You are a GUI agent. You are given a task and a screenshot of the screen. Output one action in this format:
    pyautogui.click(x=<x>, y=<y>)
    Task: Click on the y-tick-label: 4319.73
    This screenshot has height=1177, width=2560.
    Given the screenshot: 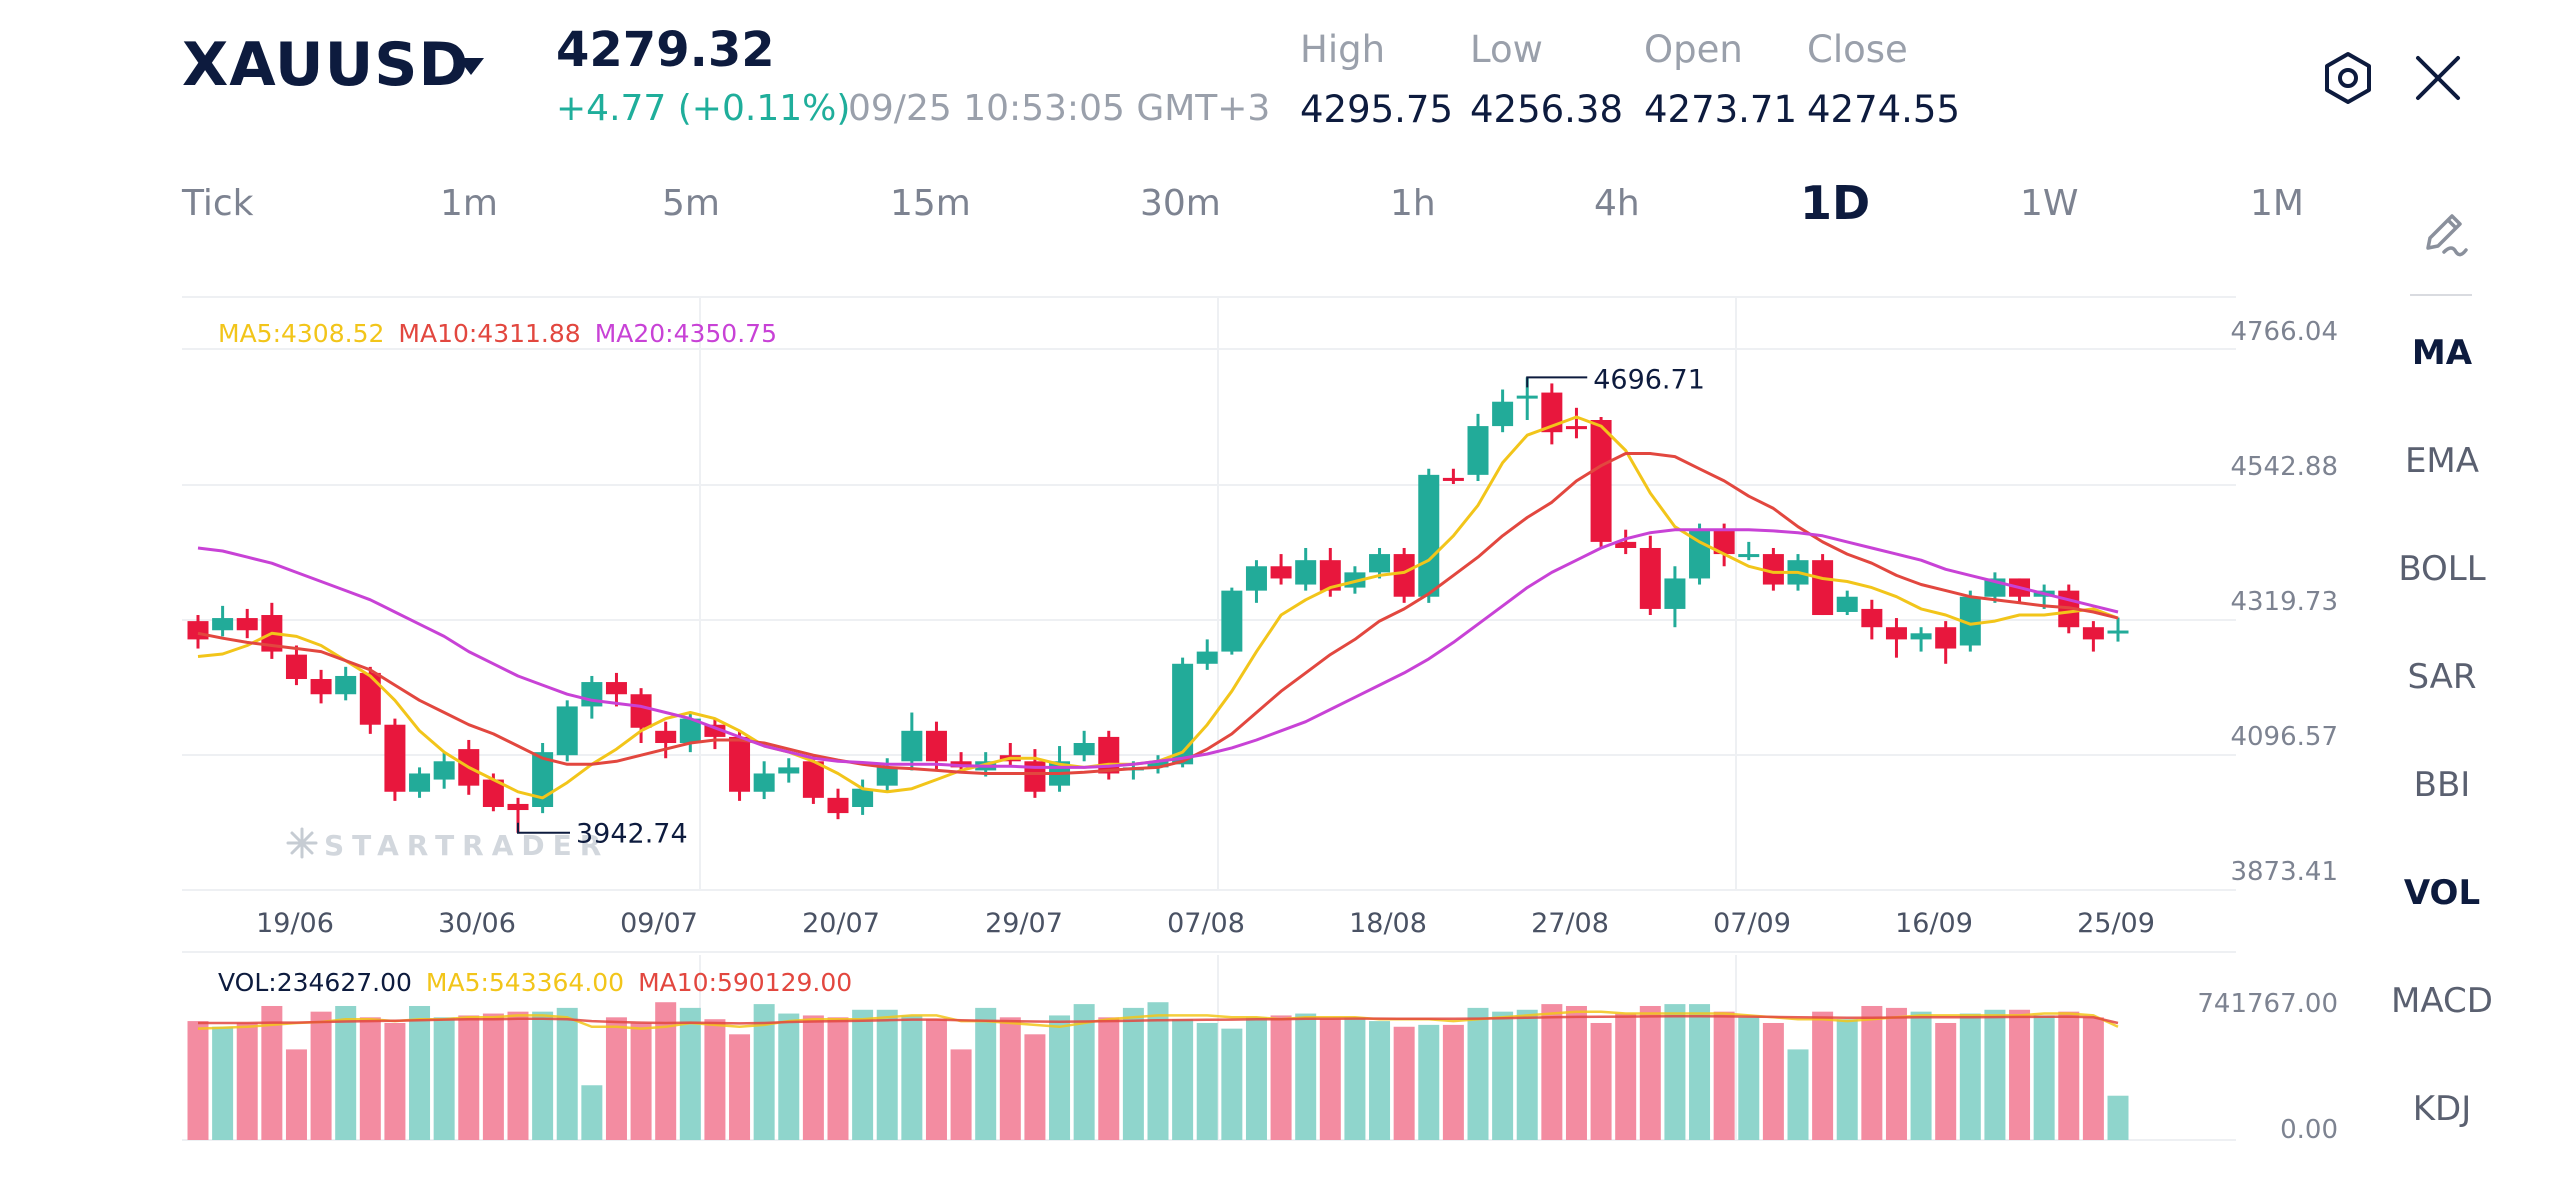 What is the action you would take?
    pyautogui.click(x=2284, y=602)
    